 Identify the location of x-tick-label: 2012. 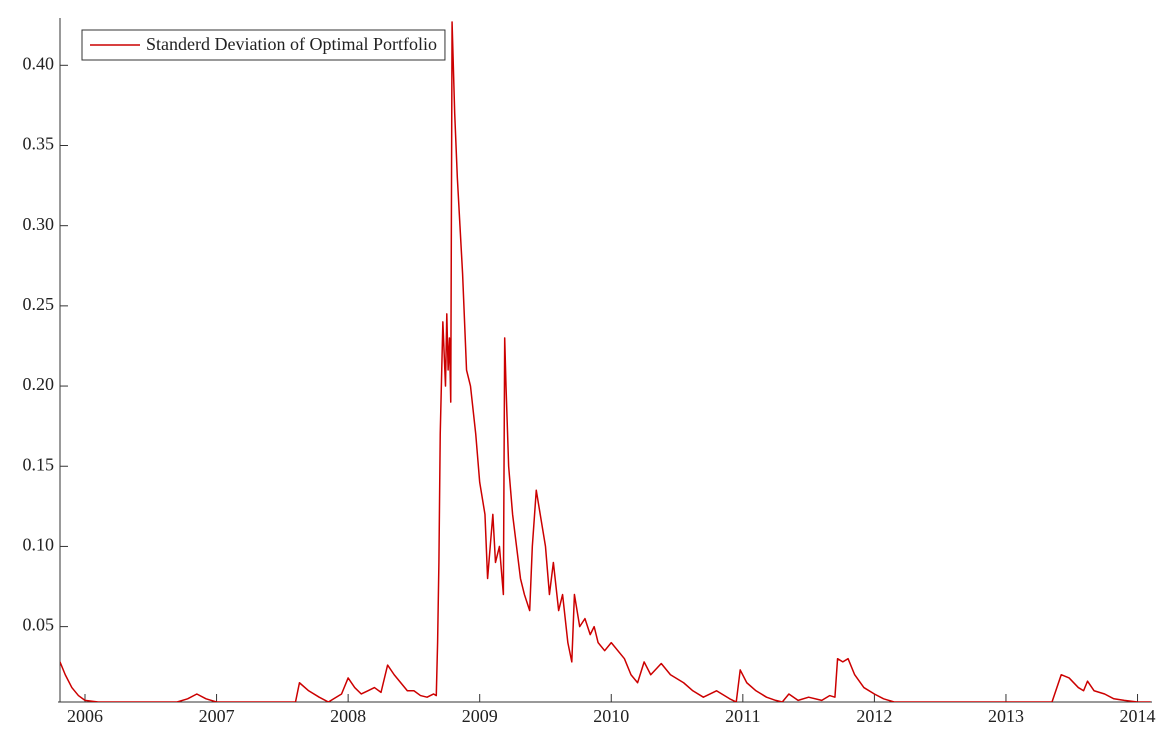
(874, 716).